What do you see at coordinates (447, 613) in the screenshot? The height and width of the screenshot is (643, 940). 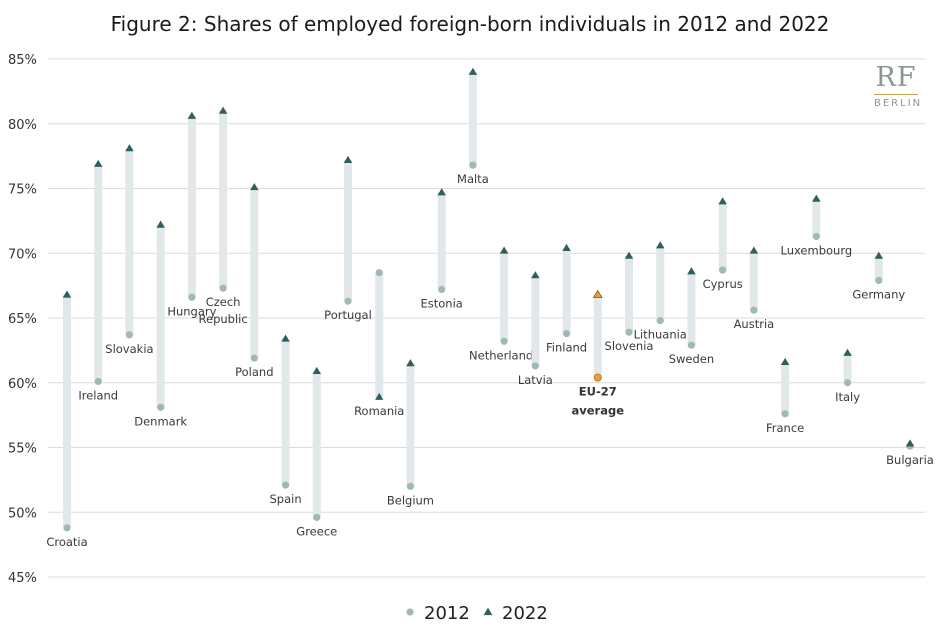 I see `legend-label-2012: 2012` at bounding box center [447, 613].